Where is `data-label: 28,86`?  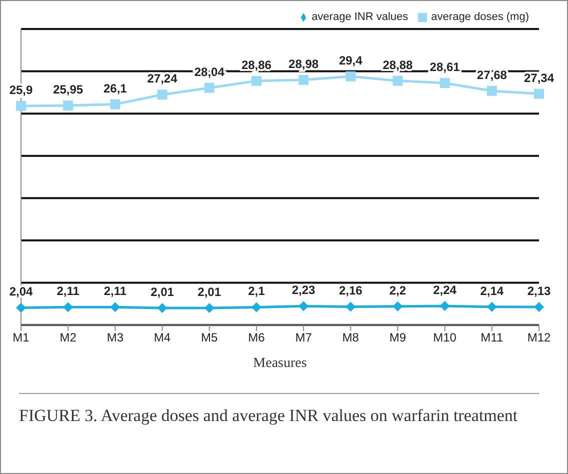
data-label: 28,86 is located at coordinates (256, 65).